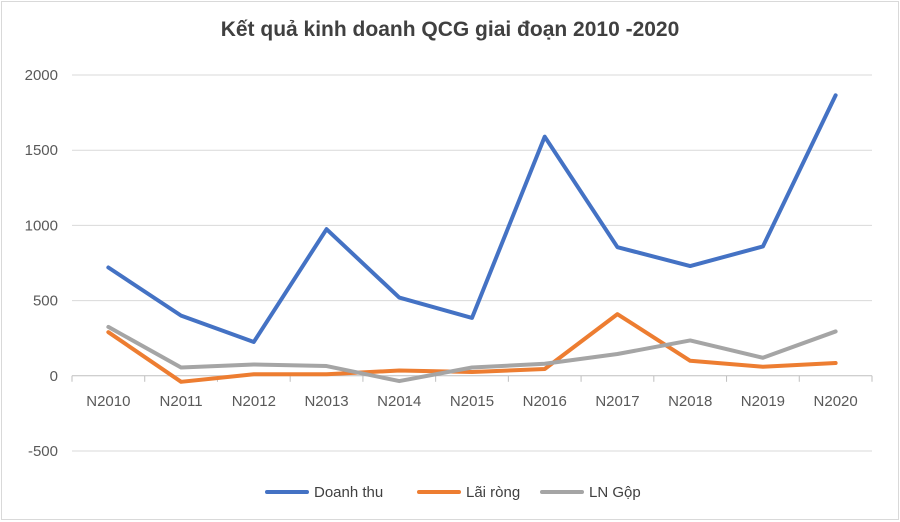 Image resolution: width=900 pixels, height=522 pixels. Describe the element at coordinates (326, 401) in the screenshot. I see `x-tick-label: N2013` at that location.